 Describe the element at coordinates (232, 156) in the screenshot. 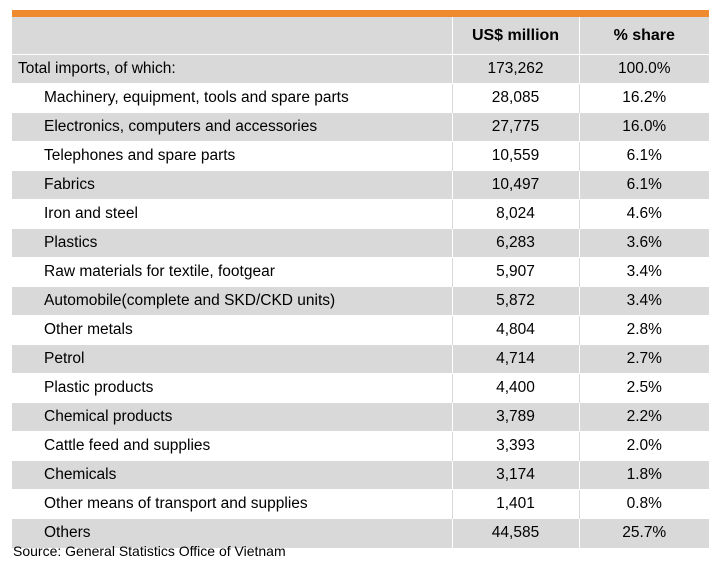

I see `row-label: Telephones and spare parts` at that location.